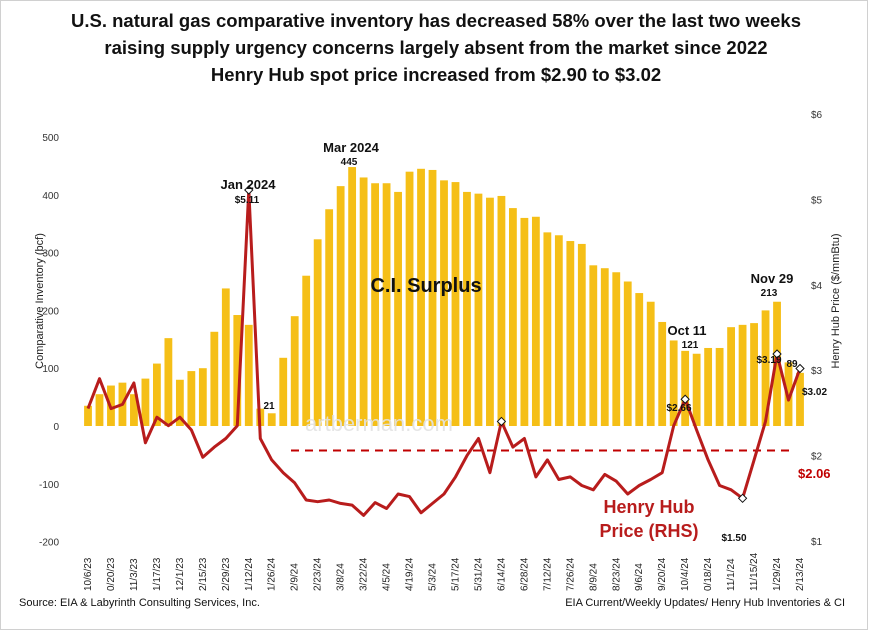 The width and height of the screenshot is (870, 633). I want to click on x-tick-label: 1/29/24, so click(777, 574).